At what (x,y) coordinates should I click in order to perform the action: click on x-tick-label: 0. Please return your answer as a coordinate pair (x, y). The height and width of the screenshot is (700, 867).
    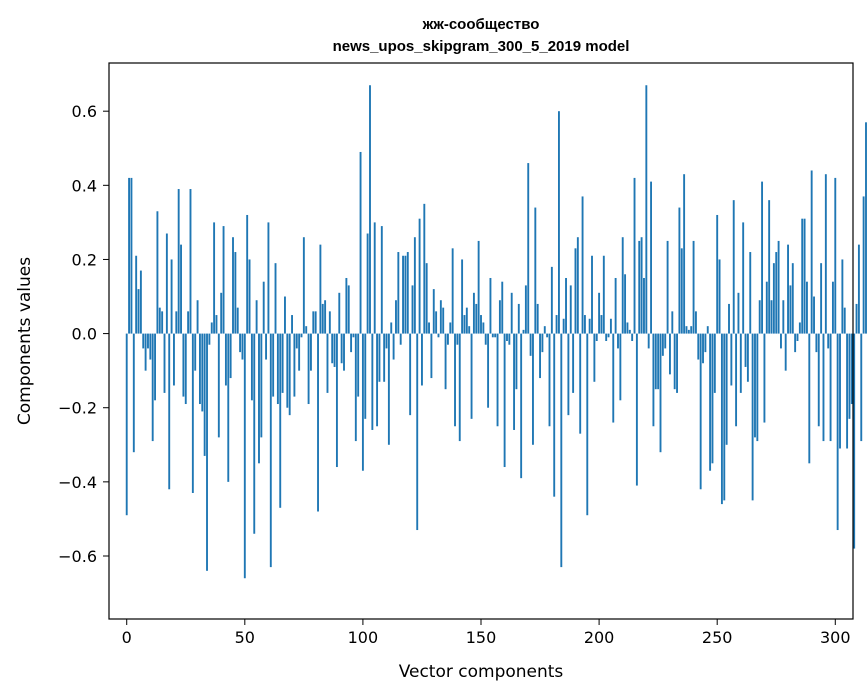
    Looking at the image, I should click on (127, 637).